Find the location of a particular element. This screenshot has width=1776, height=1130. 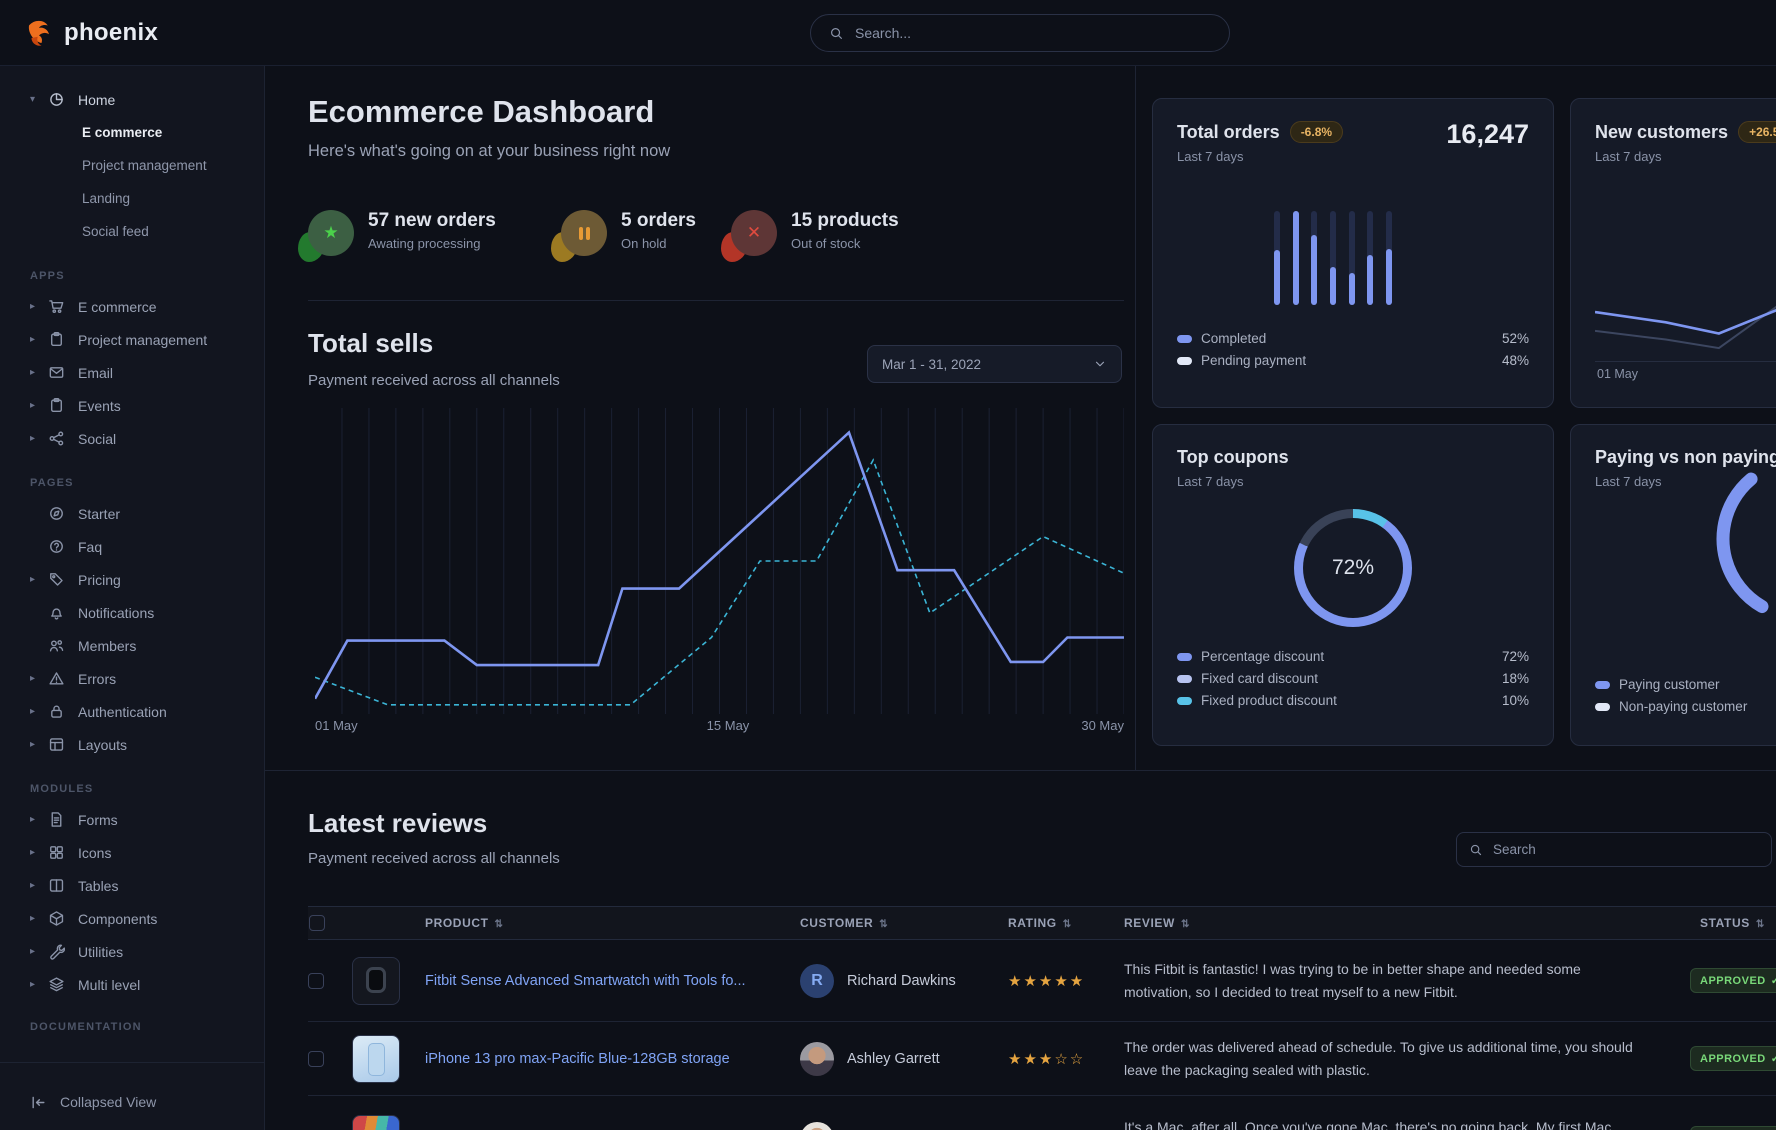

global-search is located at coordinates (1020, 33).